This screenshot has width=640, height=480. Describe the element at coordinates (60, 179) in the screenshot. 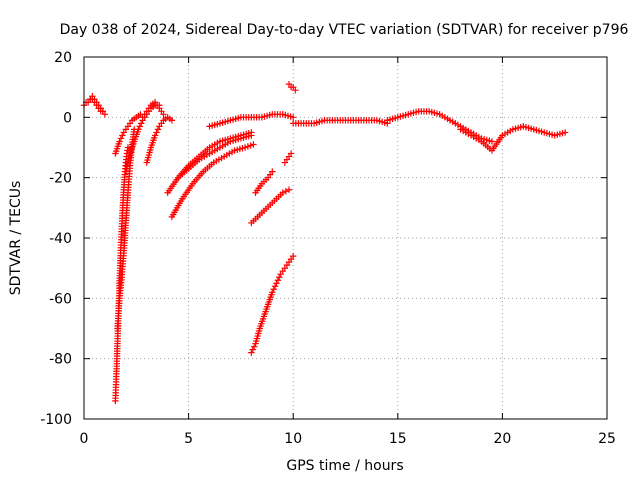

I see `y-tick-label: -20` at that location.